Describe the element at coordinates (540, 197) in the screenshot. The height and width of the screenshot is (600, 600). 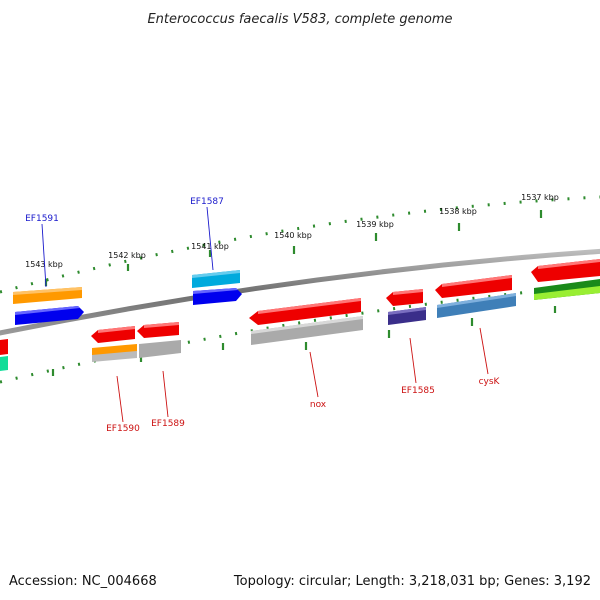
I see `tick-label: 1537 kbp` at that location.